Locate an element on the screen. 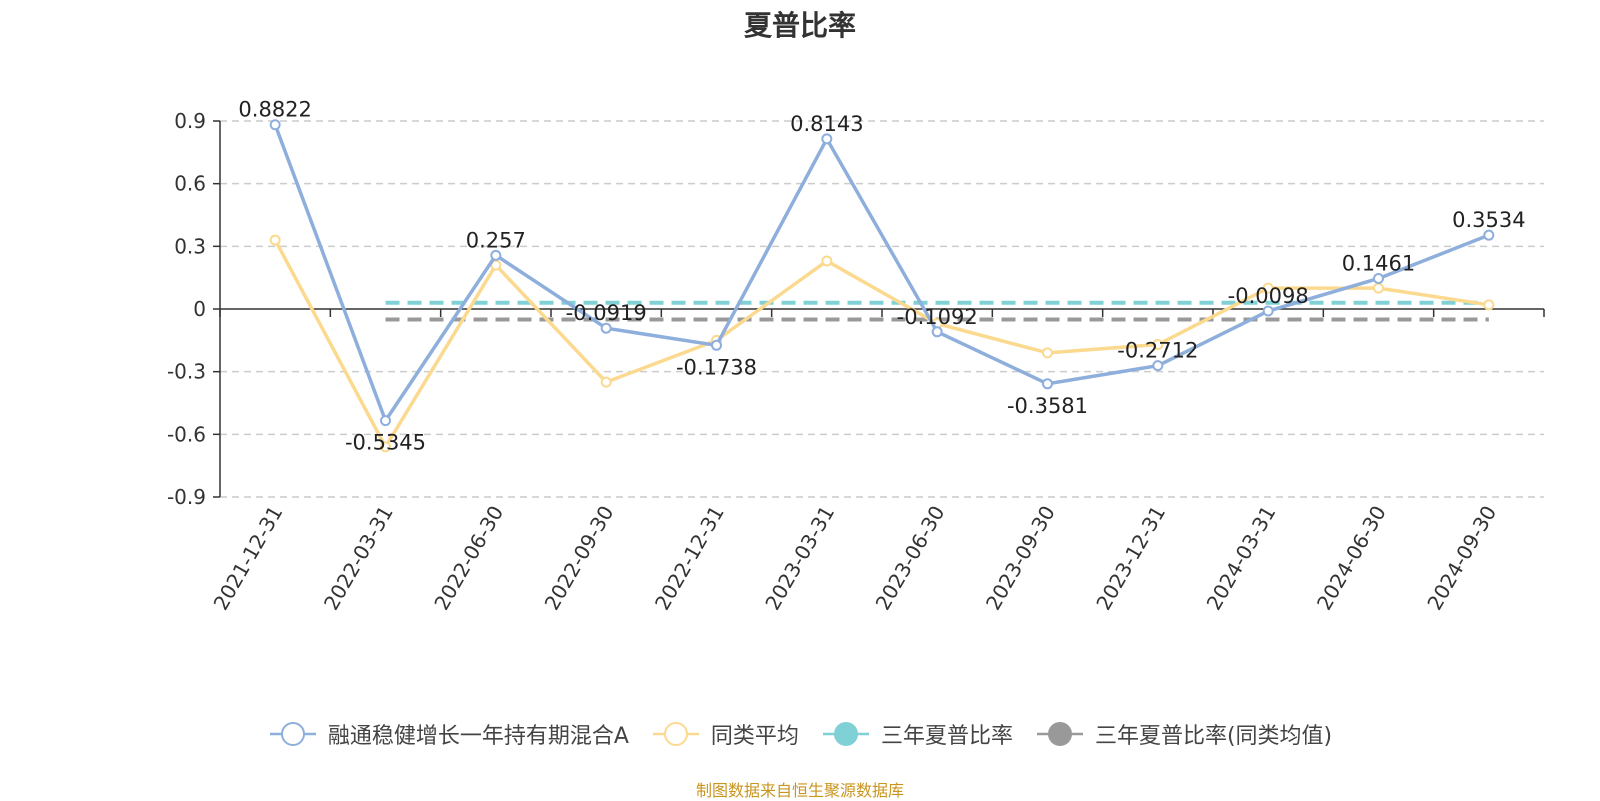 Image resolution: width=1600 pixels, height=801 pixels. data-label: -0.5345 is located at coordinates (385, 443).